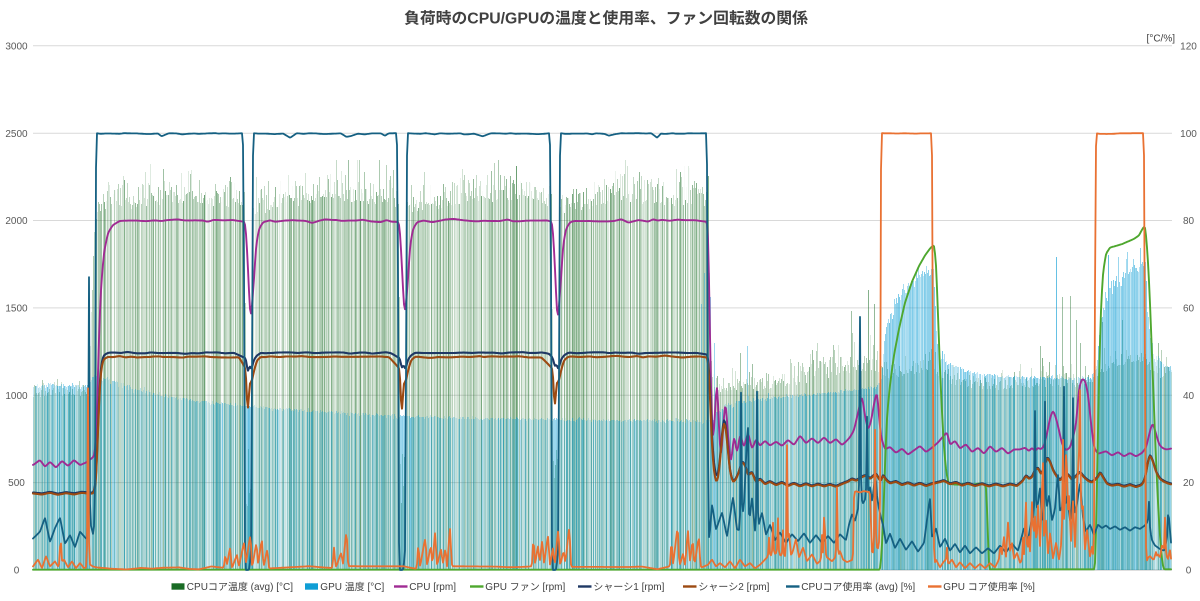 This screenshot has height=601, width=1200. Describe the element at coordinates (16, 134) in the screenshot. I see `svg-text: 2500` at that location.